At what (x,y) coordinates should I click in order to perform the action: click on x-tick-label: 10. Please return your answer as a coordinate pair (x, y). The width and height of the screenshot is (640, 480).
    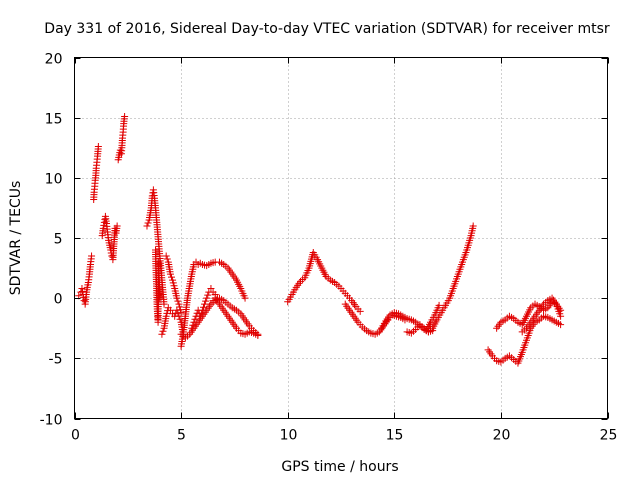
    Looking at the image, I should click on (289, 436).